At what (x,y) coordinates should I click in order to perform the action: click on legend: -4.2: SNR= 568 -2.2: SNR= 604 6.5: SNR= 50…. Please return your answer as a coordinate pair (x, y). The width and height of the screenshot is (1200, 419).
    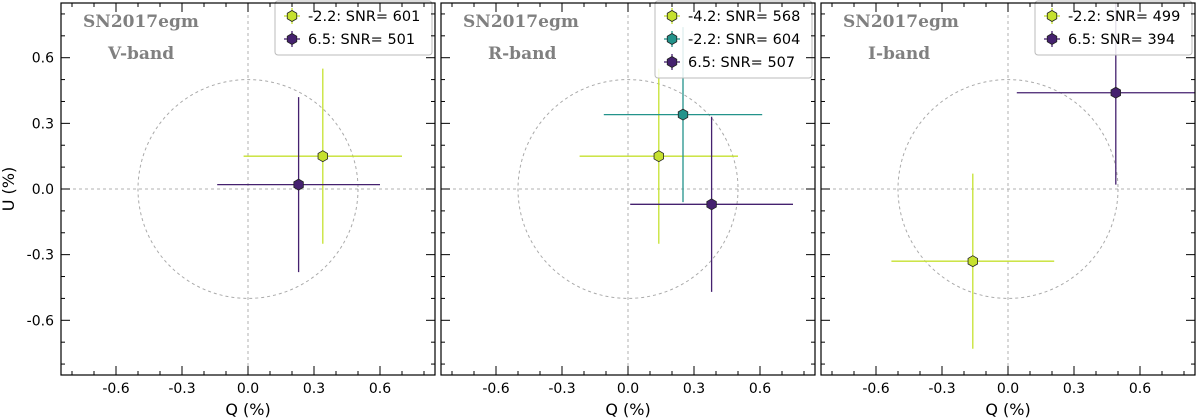
    Looking at the image, I should click on (733, 39).